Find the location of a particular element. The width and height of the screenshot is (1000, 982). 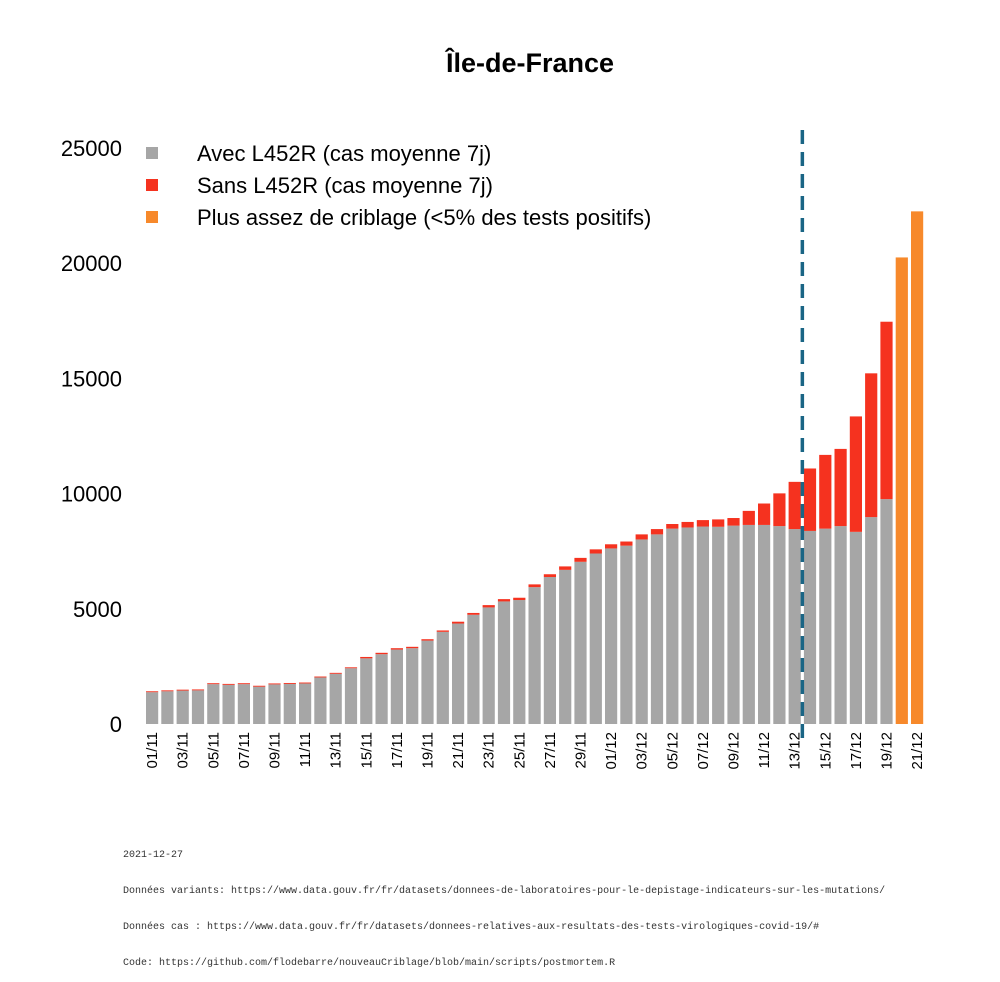

x-tick-label-27-11: 27/11 is located at coordinates (550, 750).